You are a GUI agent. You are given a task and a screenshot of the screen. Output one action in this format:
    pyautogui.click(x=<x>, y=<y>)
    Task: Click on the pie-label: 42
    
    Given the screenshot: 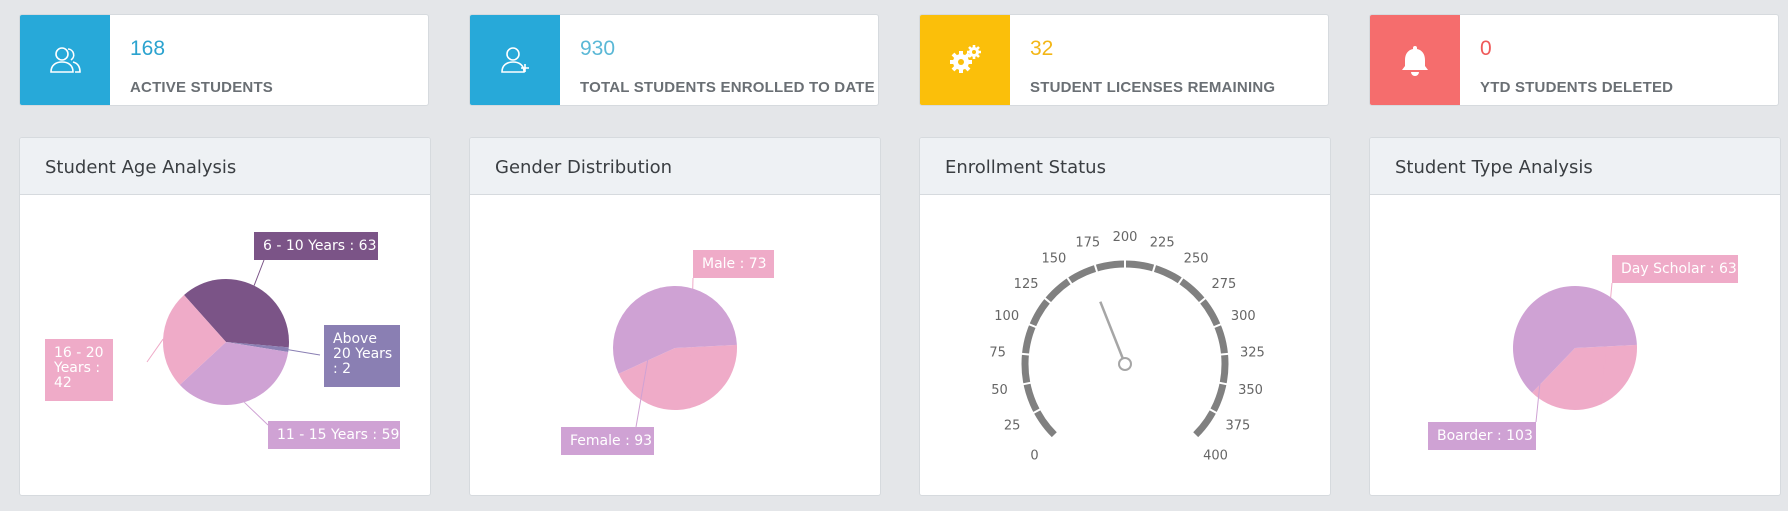 What is the action you would take?
    pyautogui.click(x=63, y=383)
    